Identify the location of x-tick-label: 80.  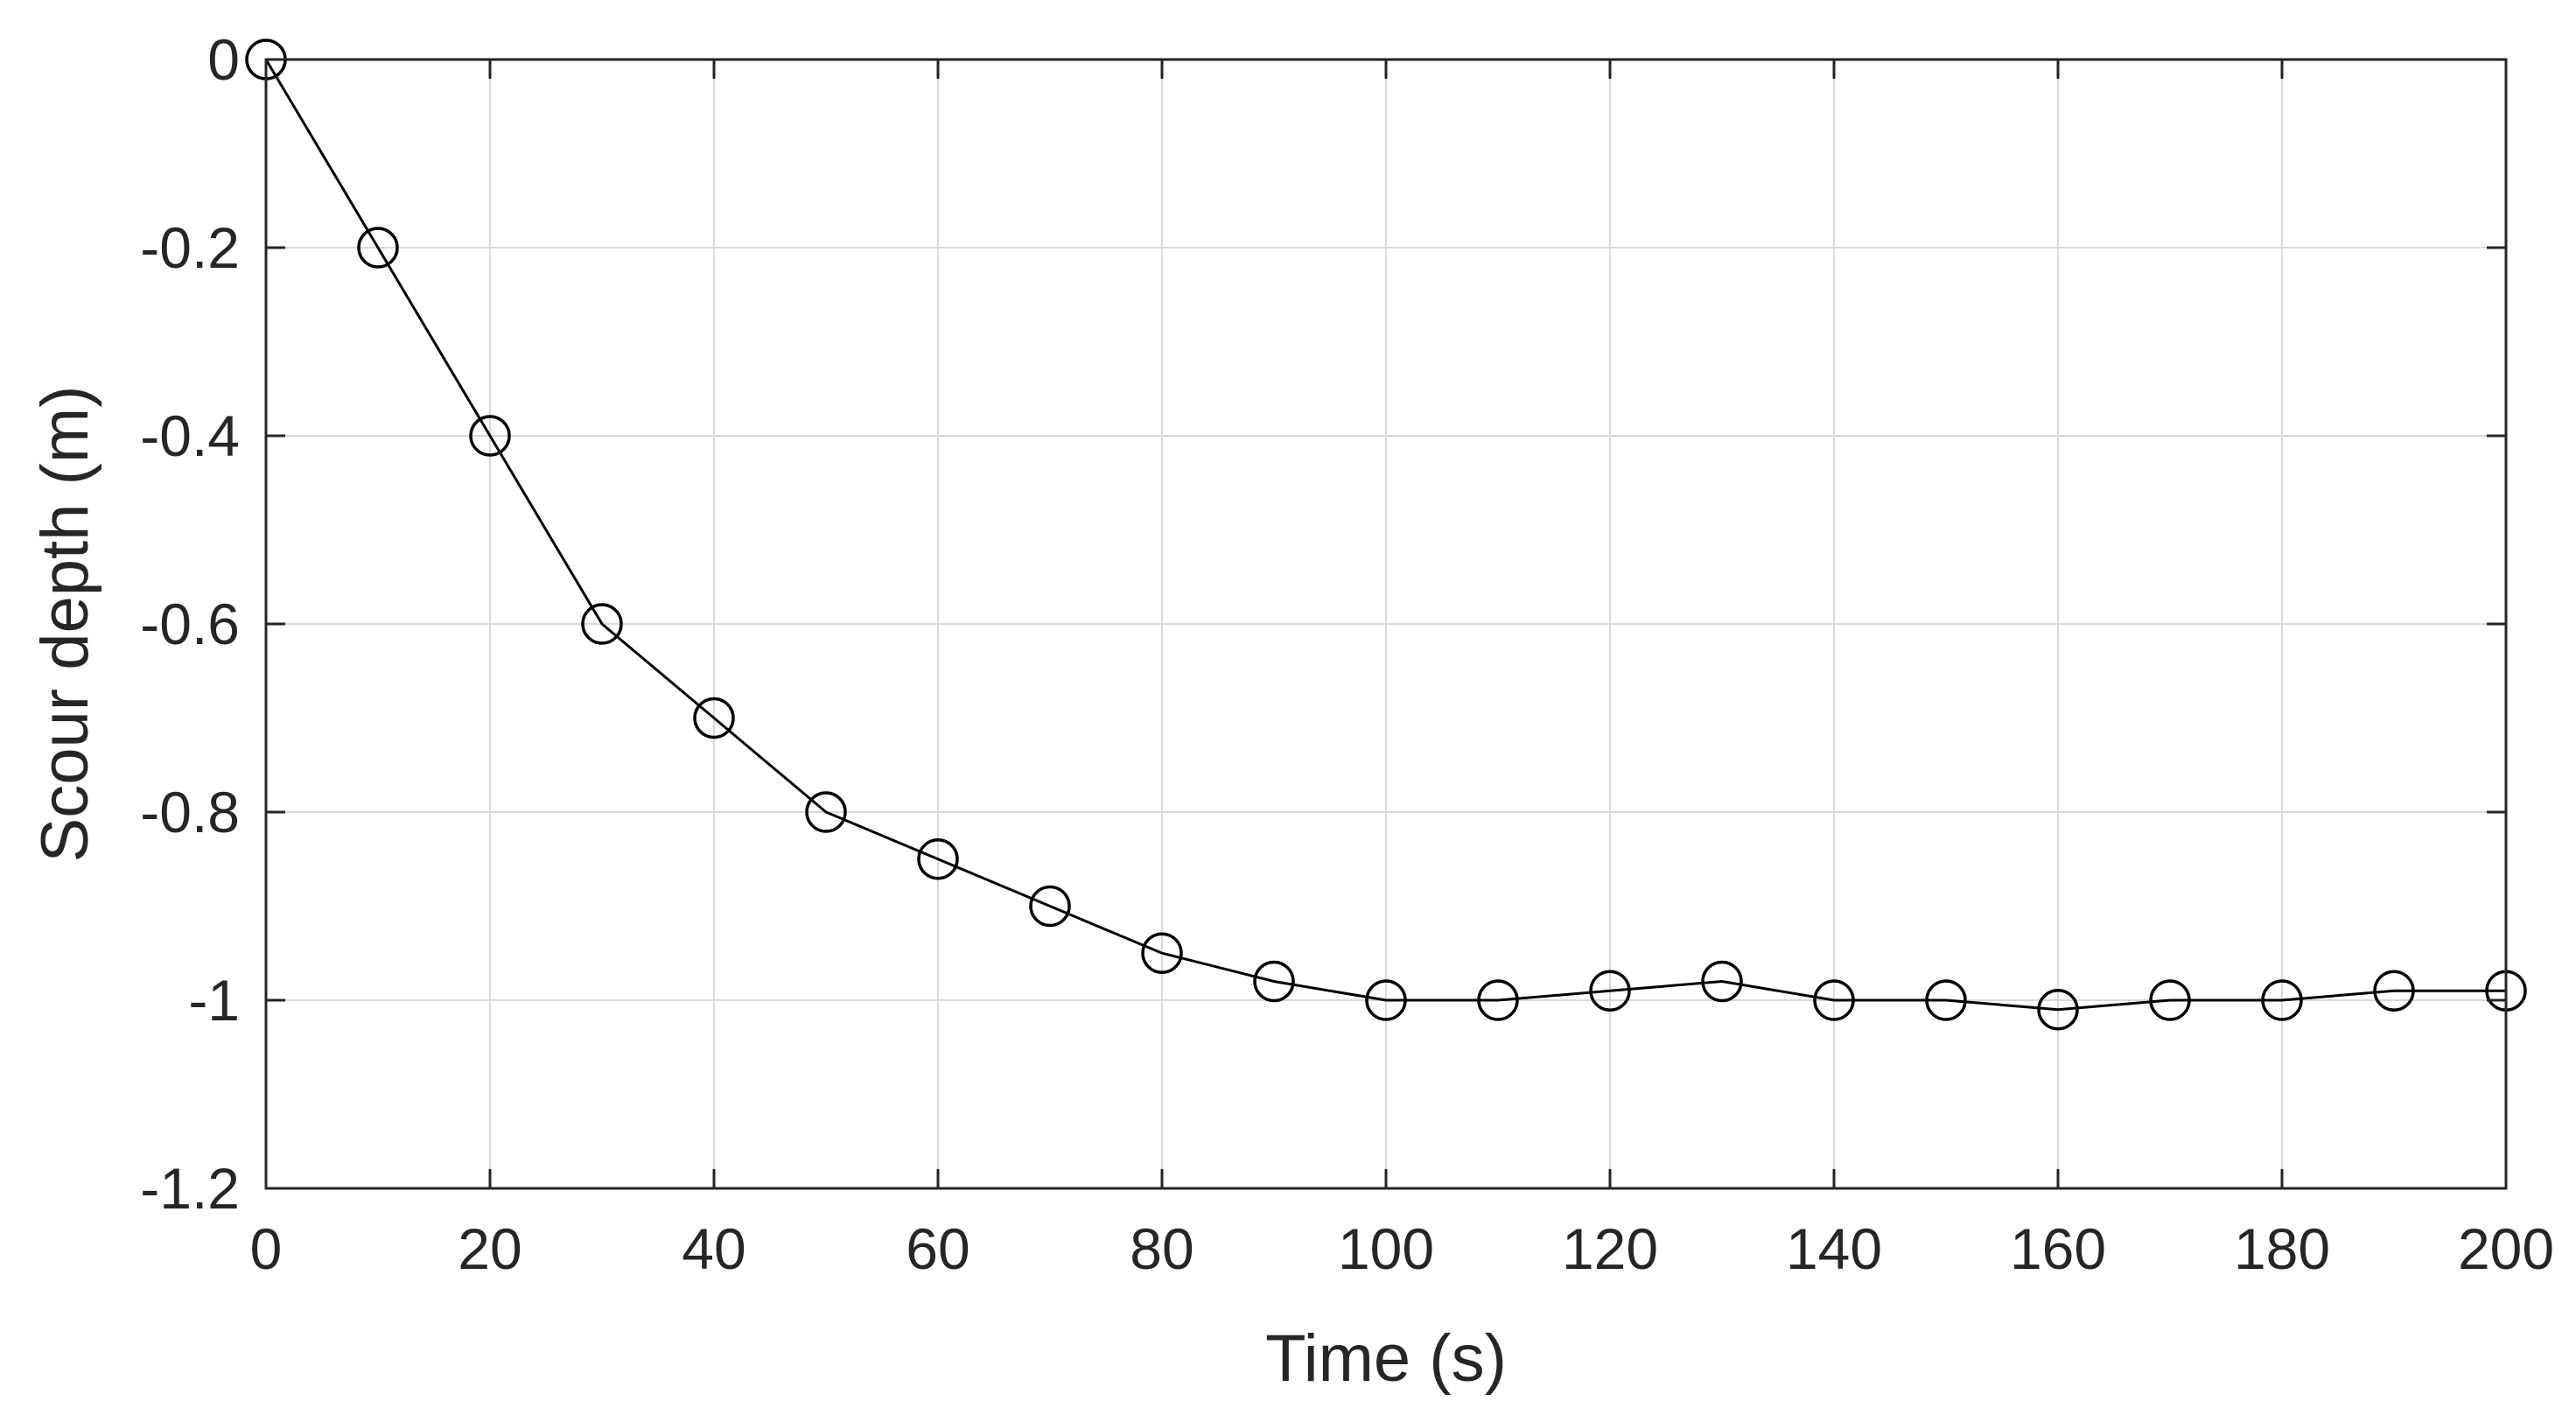
(1162, 1249).